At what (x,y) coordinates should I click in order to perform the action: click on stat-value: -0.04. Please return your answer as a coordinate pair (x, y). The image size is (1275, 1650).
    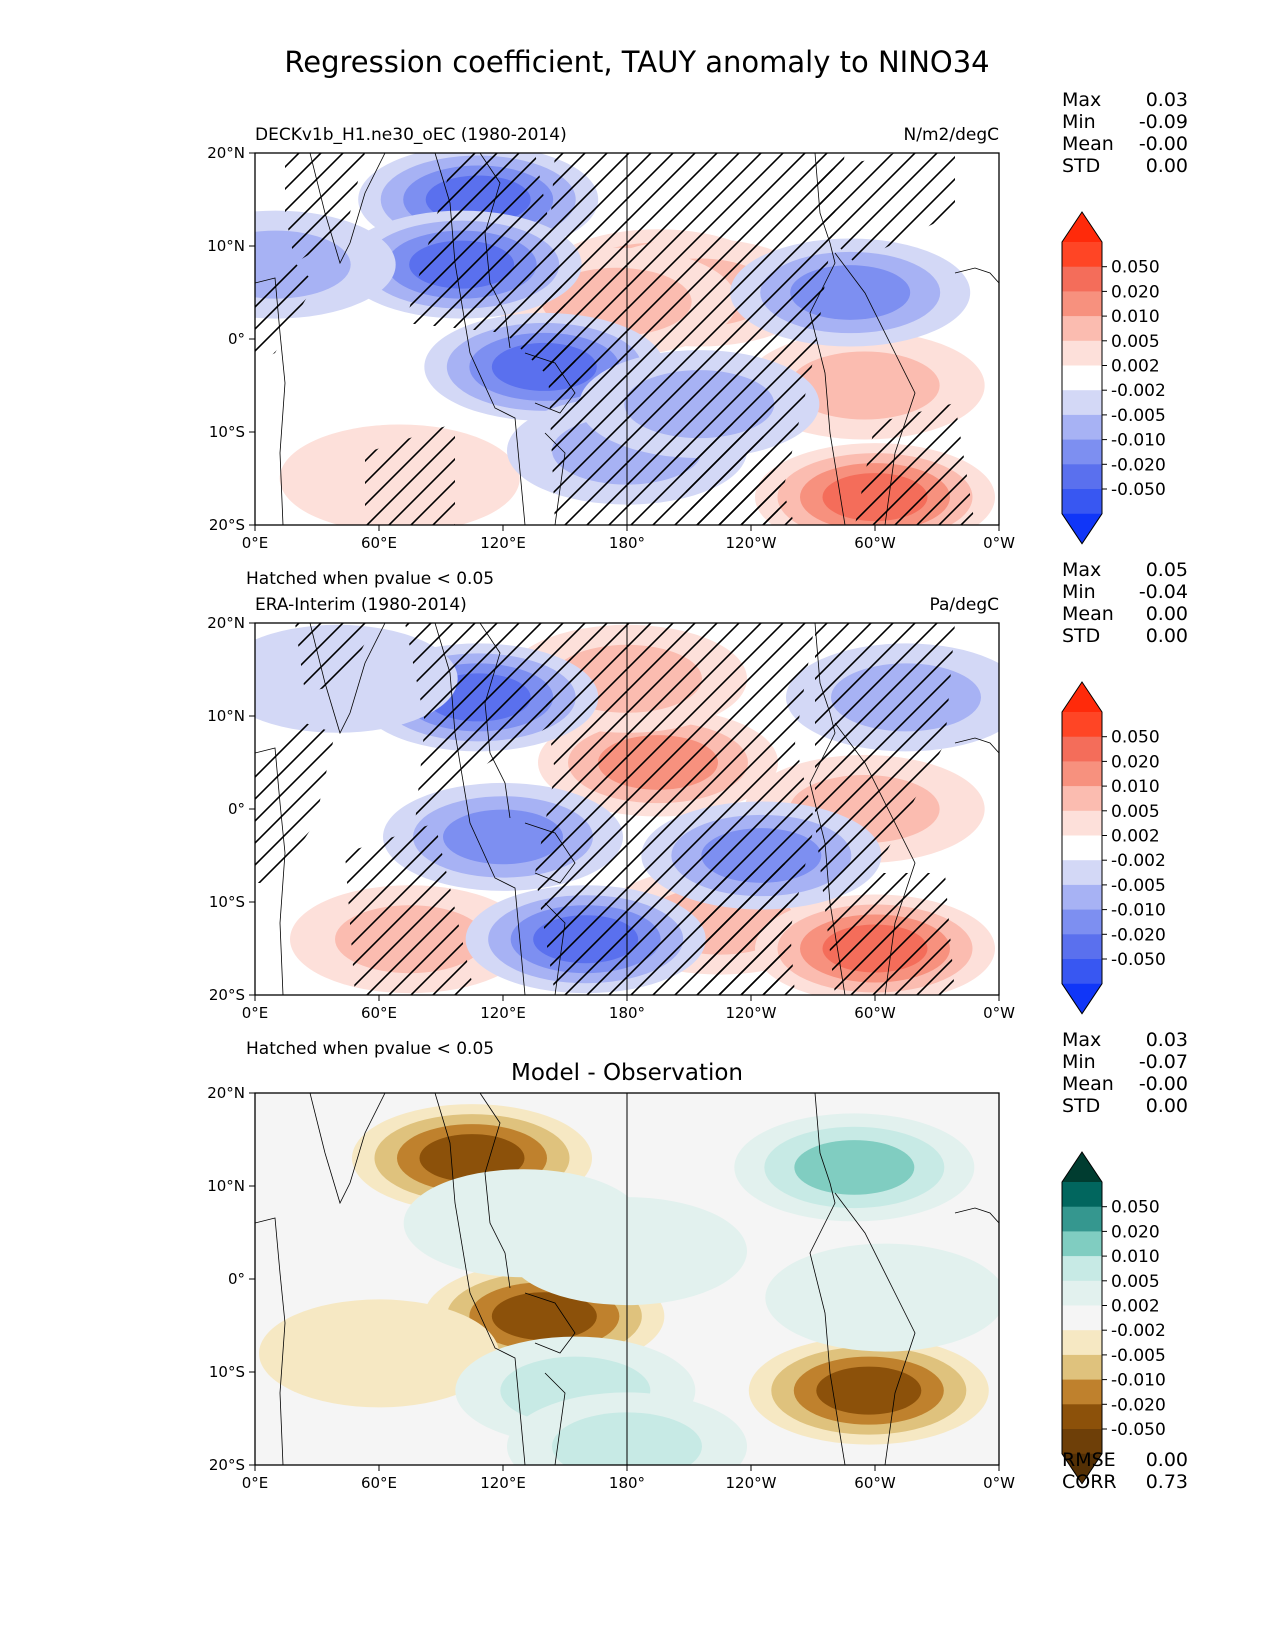
    Looking at the image, I should click on (1163, 592).